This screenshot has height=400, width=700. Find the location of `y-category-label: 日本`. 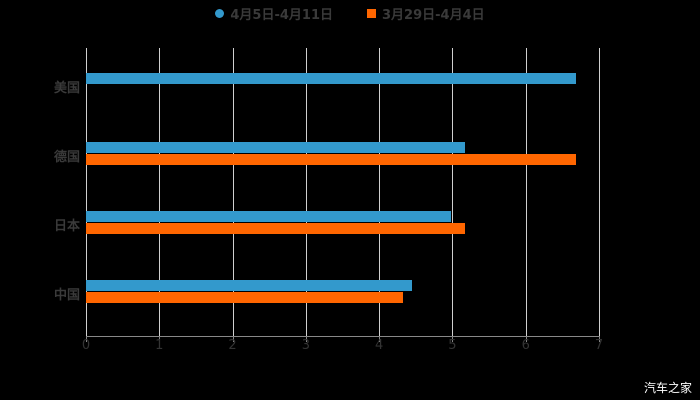

y-category-label: 日本 is located at coordinates (66, 226).